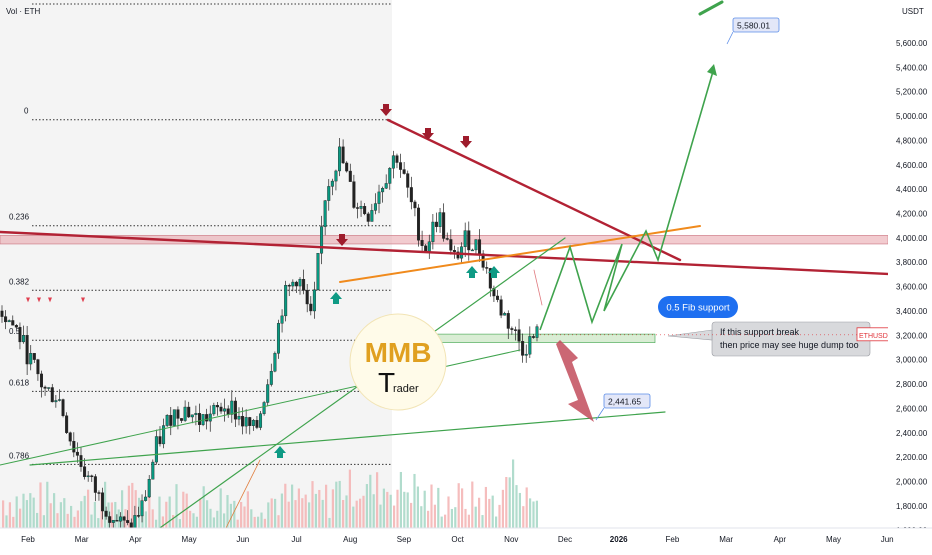 The image size is (932, 555). I want to click on buy-signal-arrow, so click(494, 272).